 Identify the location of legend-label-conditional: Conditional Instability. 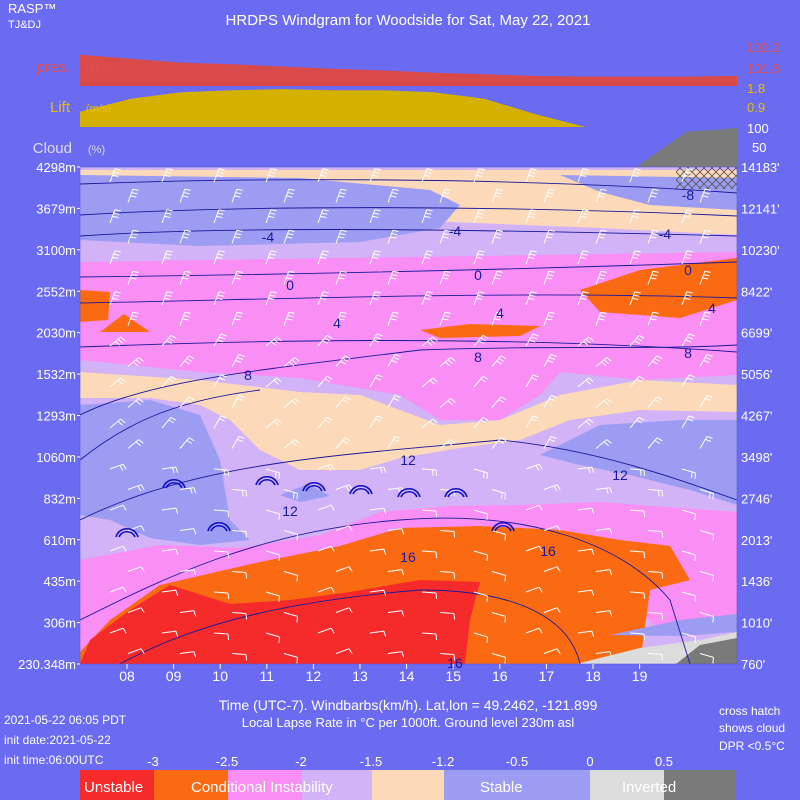
(262, 787).